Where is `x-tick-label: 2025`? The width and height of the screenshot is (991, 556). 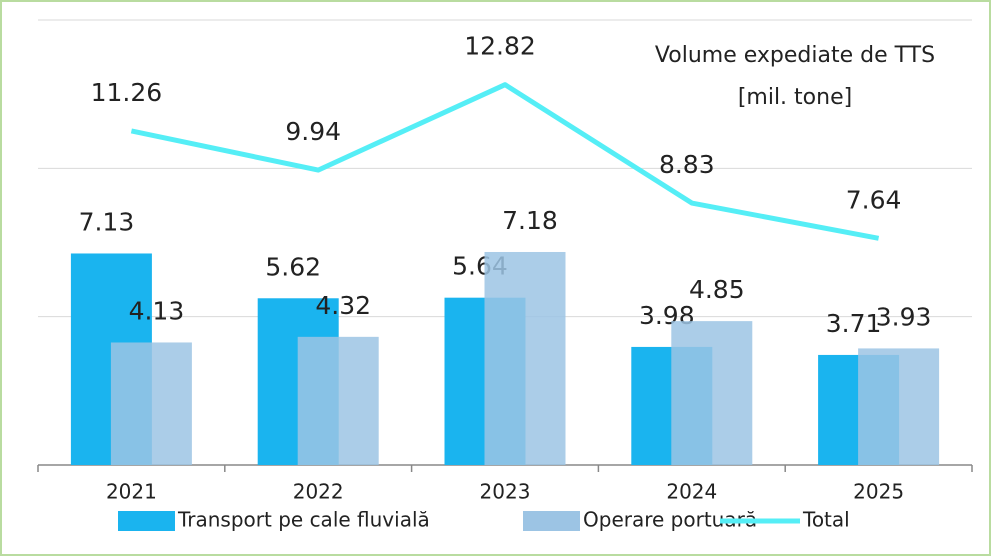
x-tick-label: 2025 is located at coordinates (878, 492).